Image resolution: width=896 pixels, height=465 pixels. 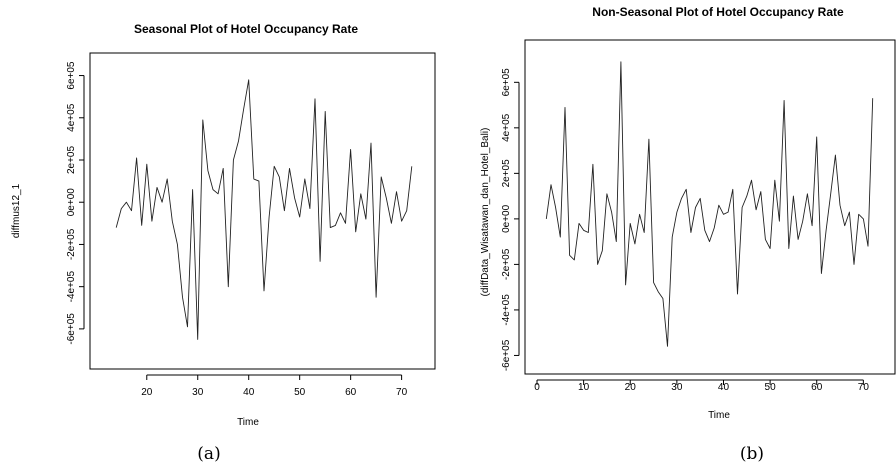 I want to click on panel-b-x-axis-label: Time, so click(x=719, y=415).